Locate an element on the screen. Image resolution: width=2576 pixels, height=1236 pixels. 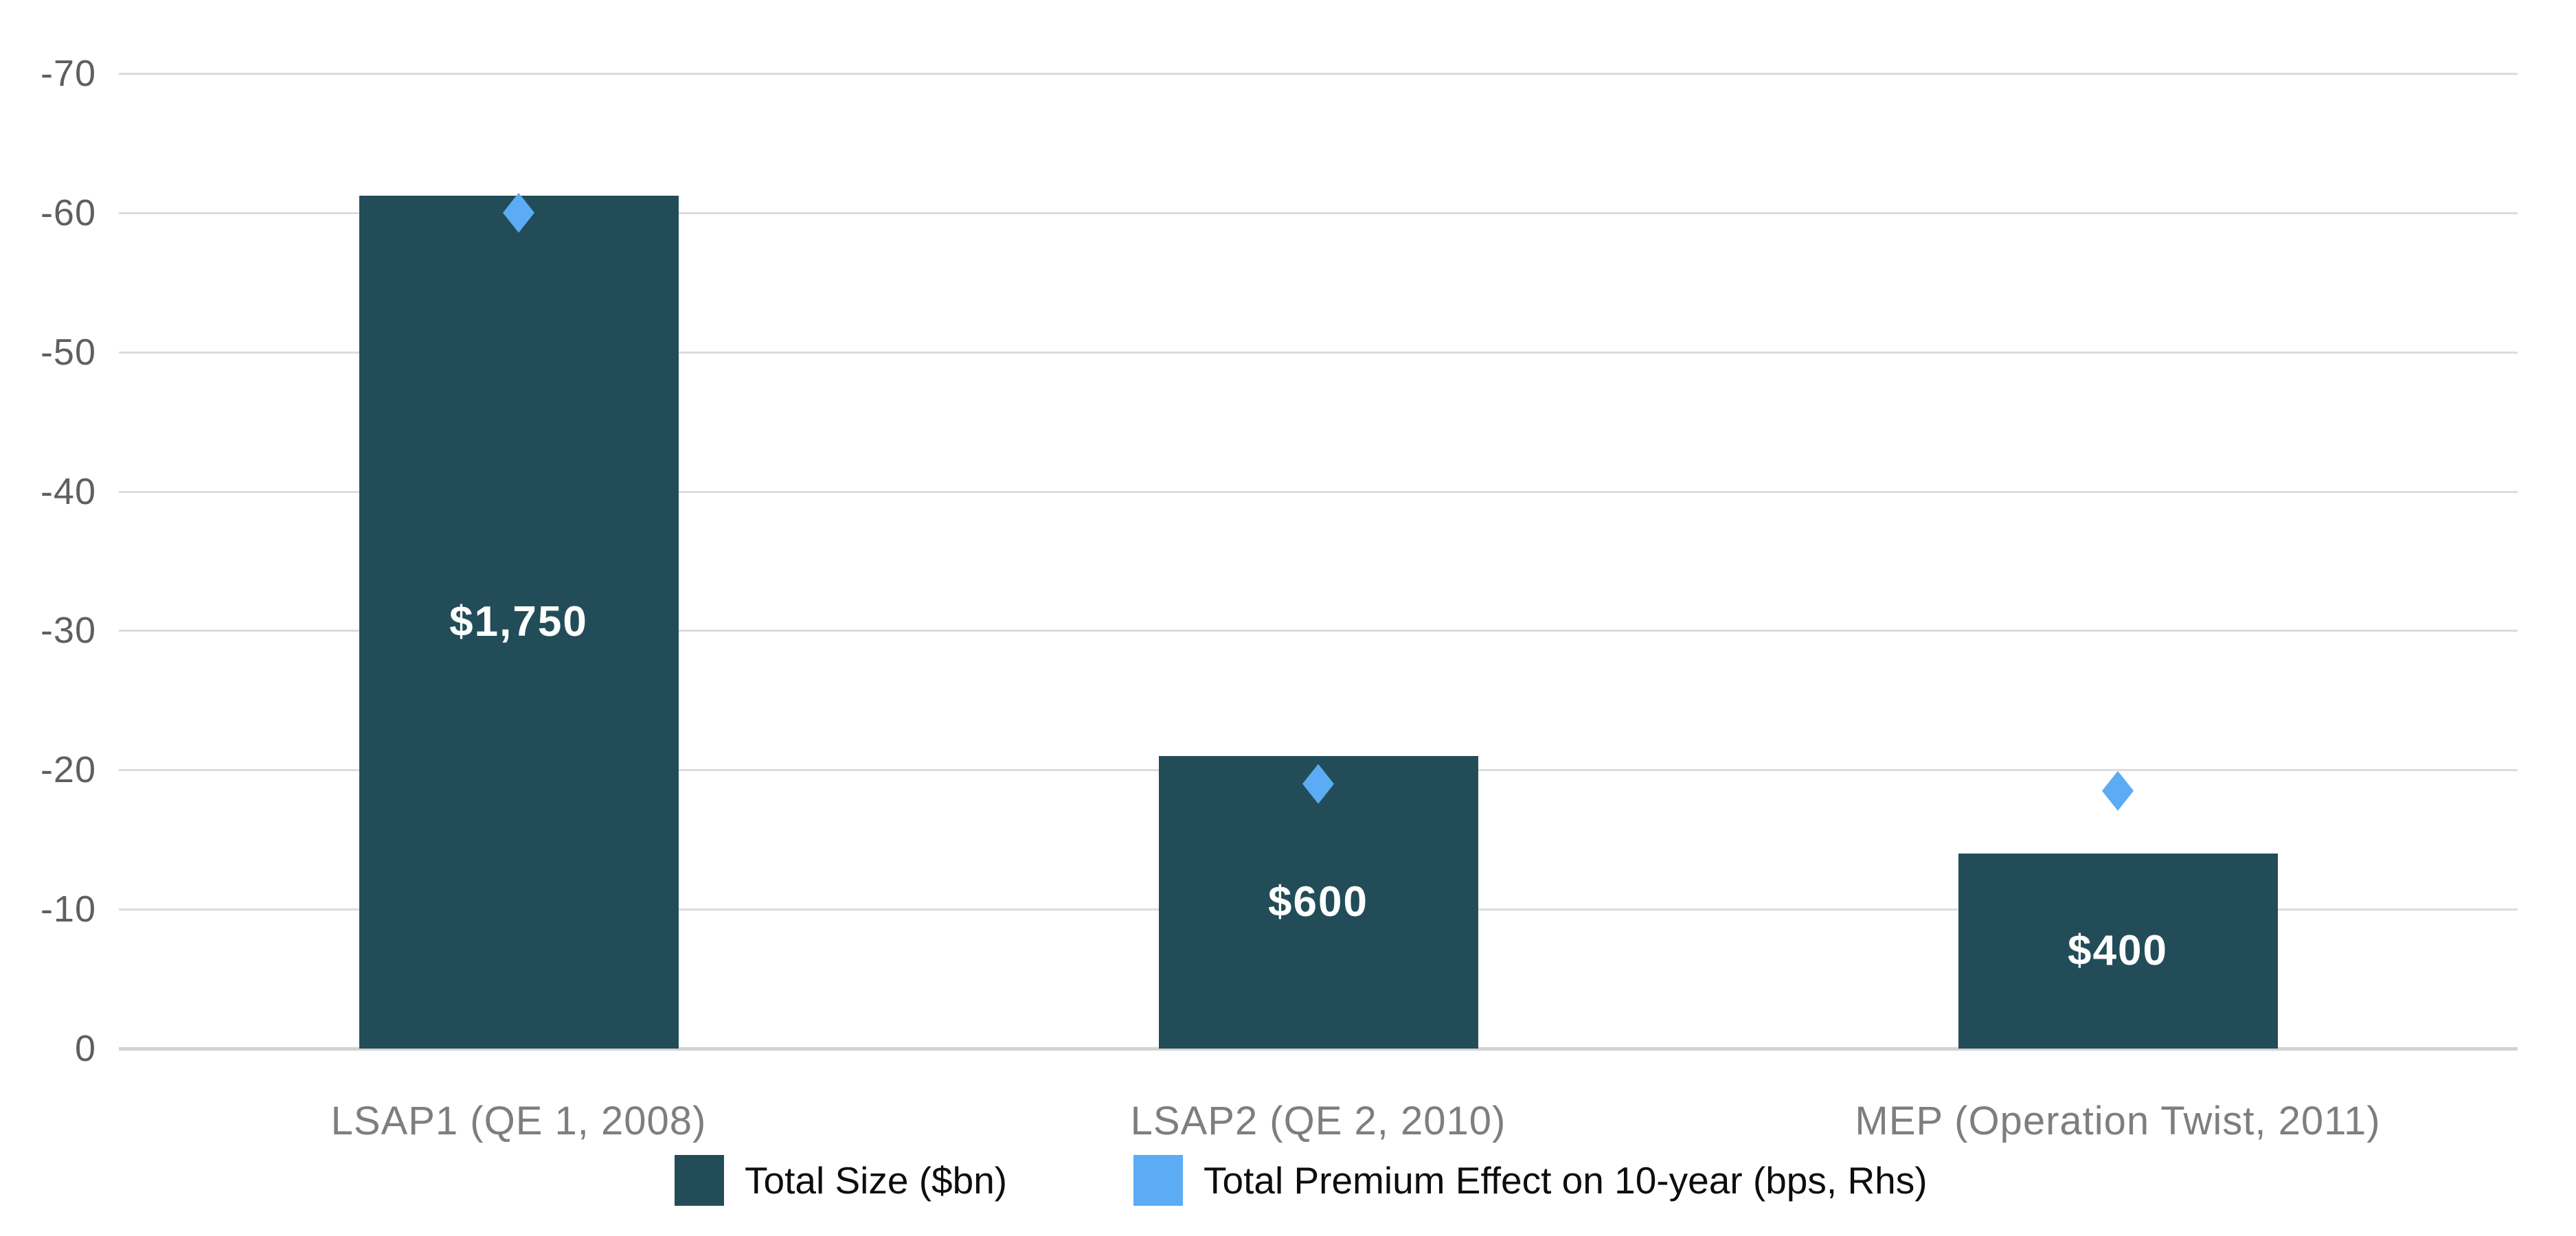
category-label: MEP (Operation Twist, 2011) is located at coordinates (2118, 1121).